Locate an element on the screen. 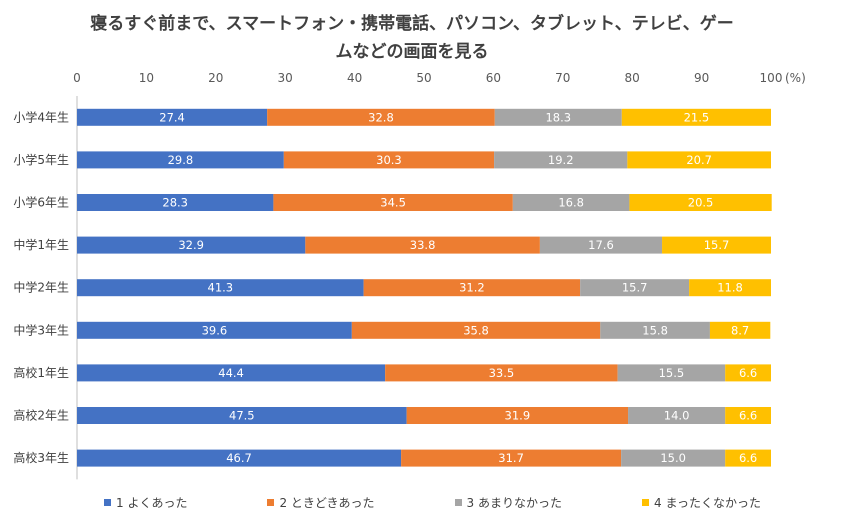 The image size is (865, 526). data-label: 28.3 is located at coordinates (175, 203).